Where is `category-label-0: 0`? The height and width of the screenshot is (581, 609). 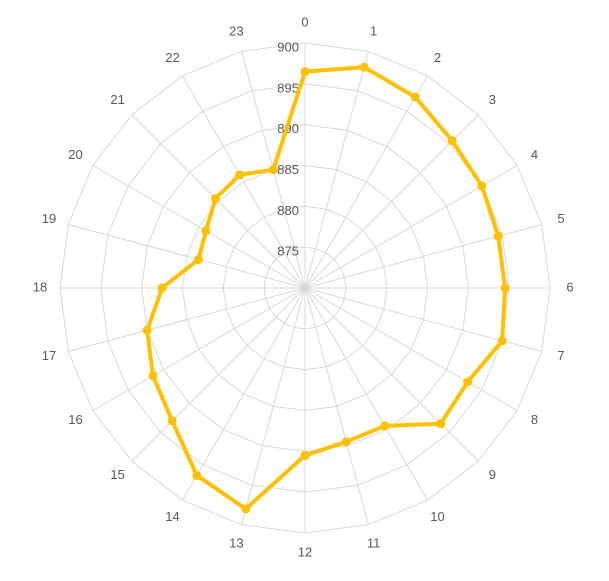
category-label-0: 0 is located at coordinates (304, 21).